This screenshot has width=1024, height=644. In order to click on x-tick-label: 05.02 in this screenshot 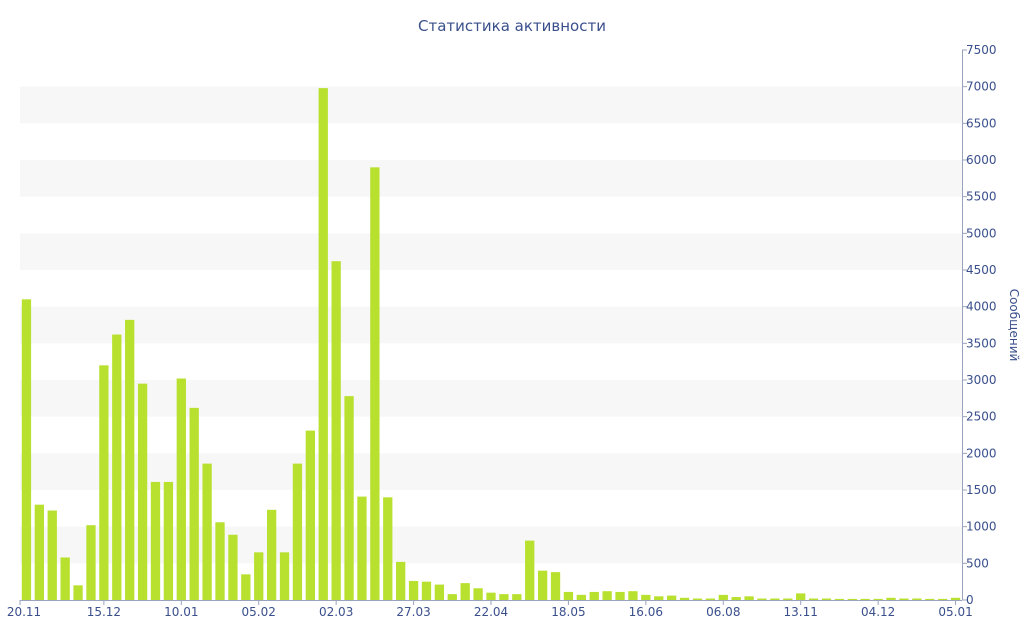, I will do `click(259, 612)`.